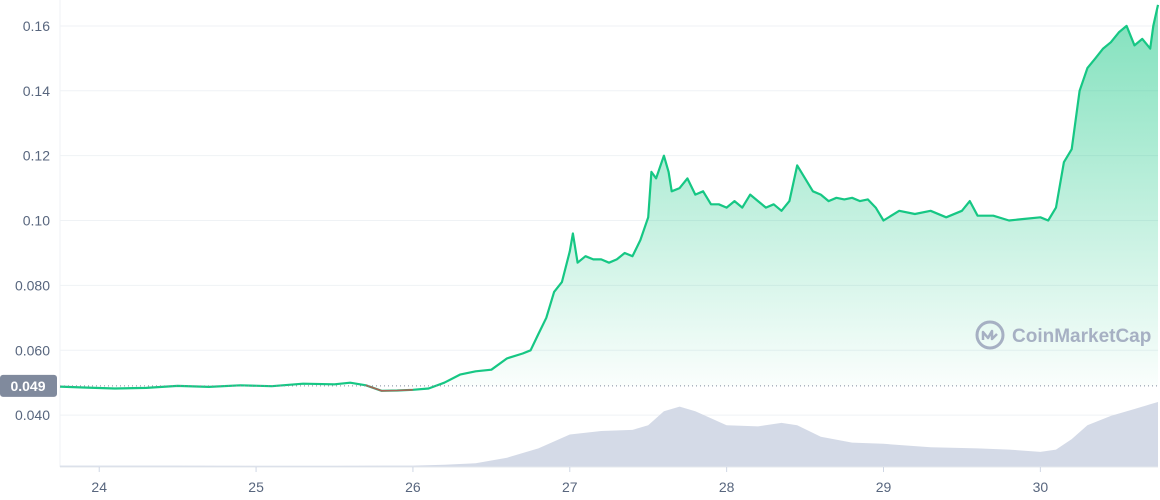 The width and height of the screenshot is (1160, 500). Describe the element at coordinates (579, 385) in the screenshot. I see `current-price-marker: 0.049` at that location.